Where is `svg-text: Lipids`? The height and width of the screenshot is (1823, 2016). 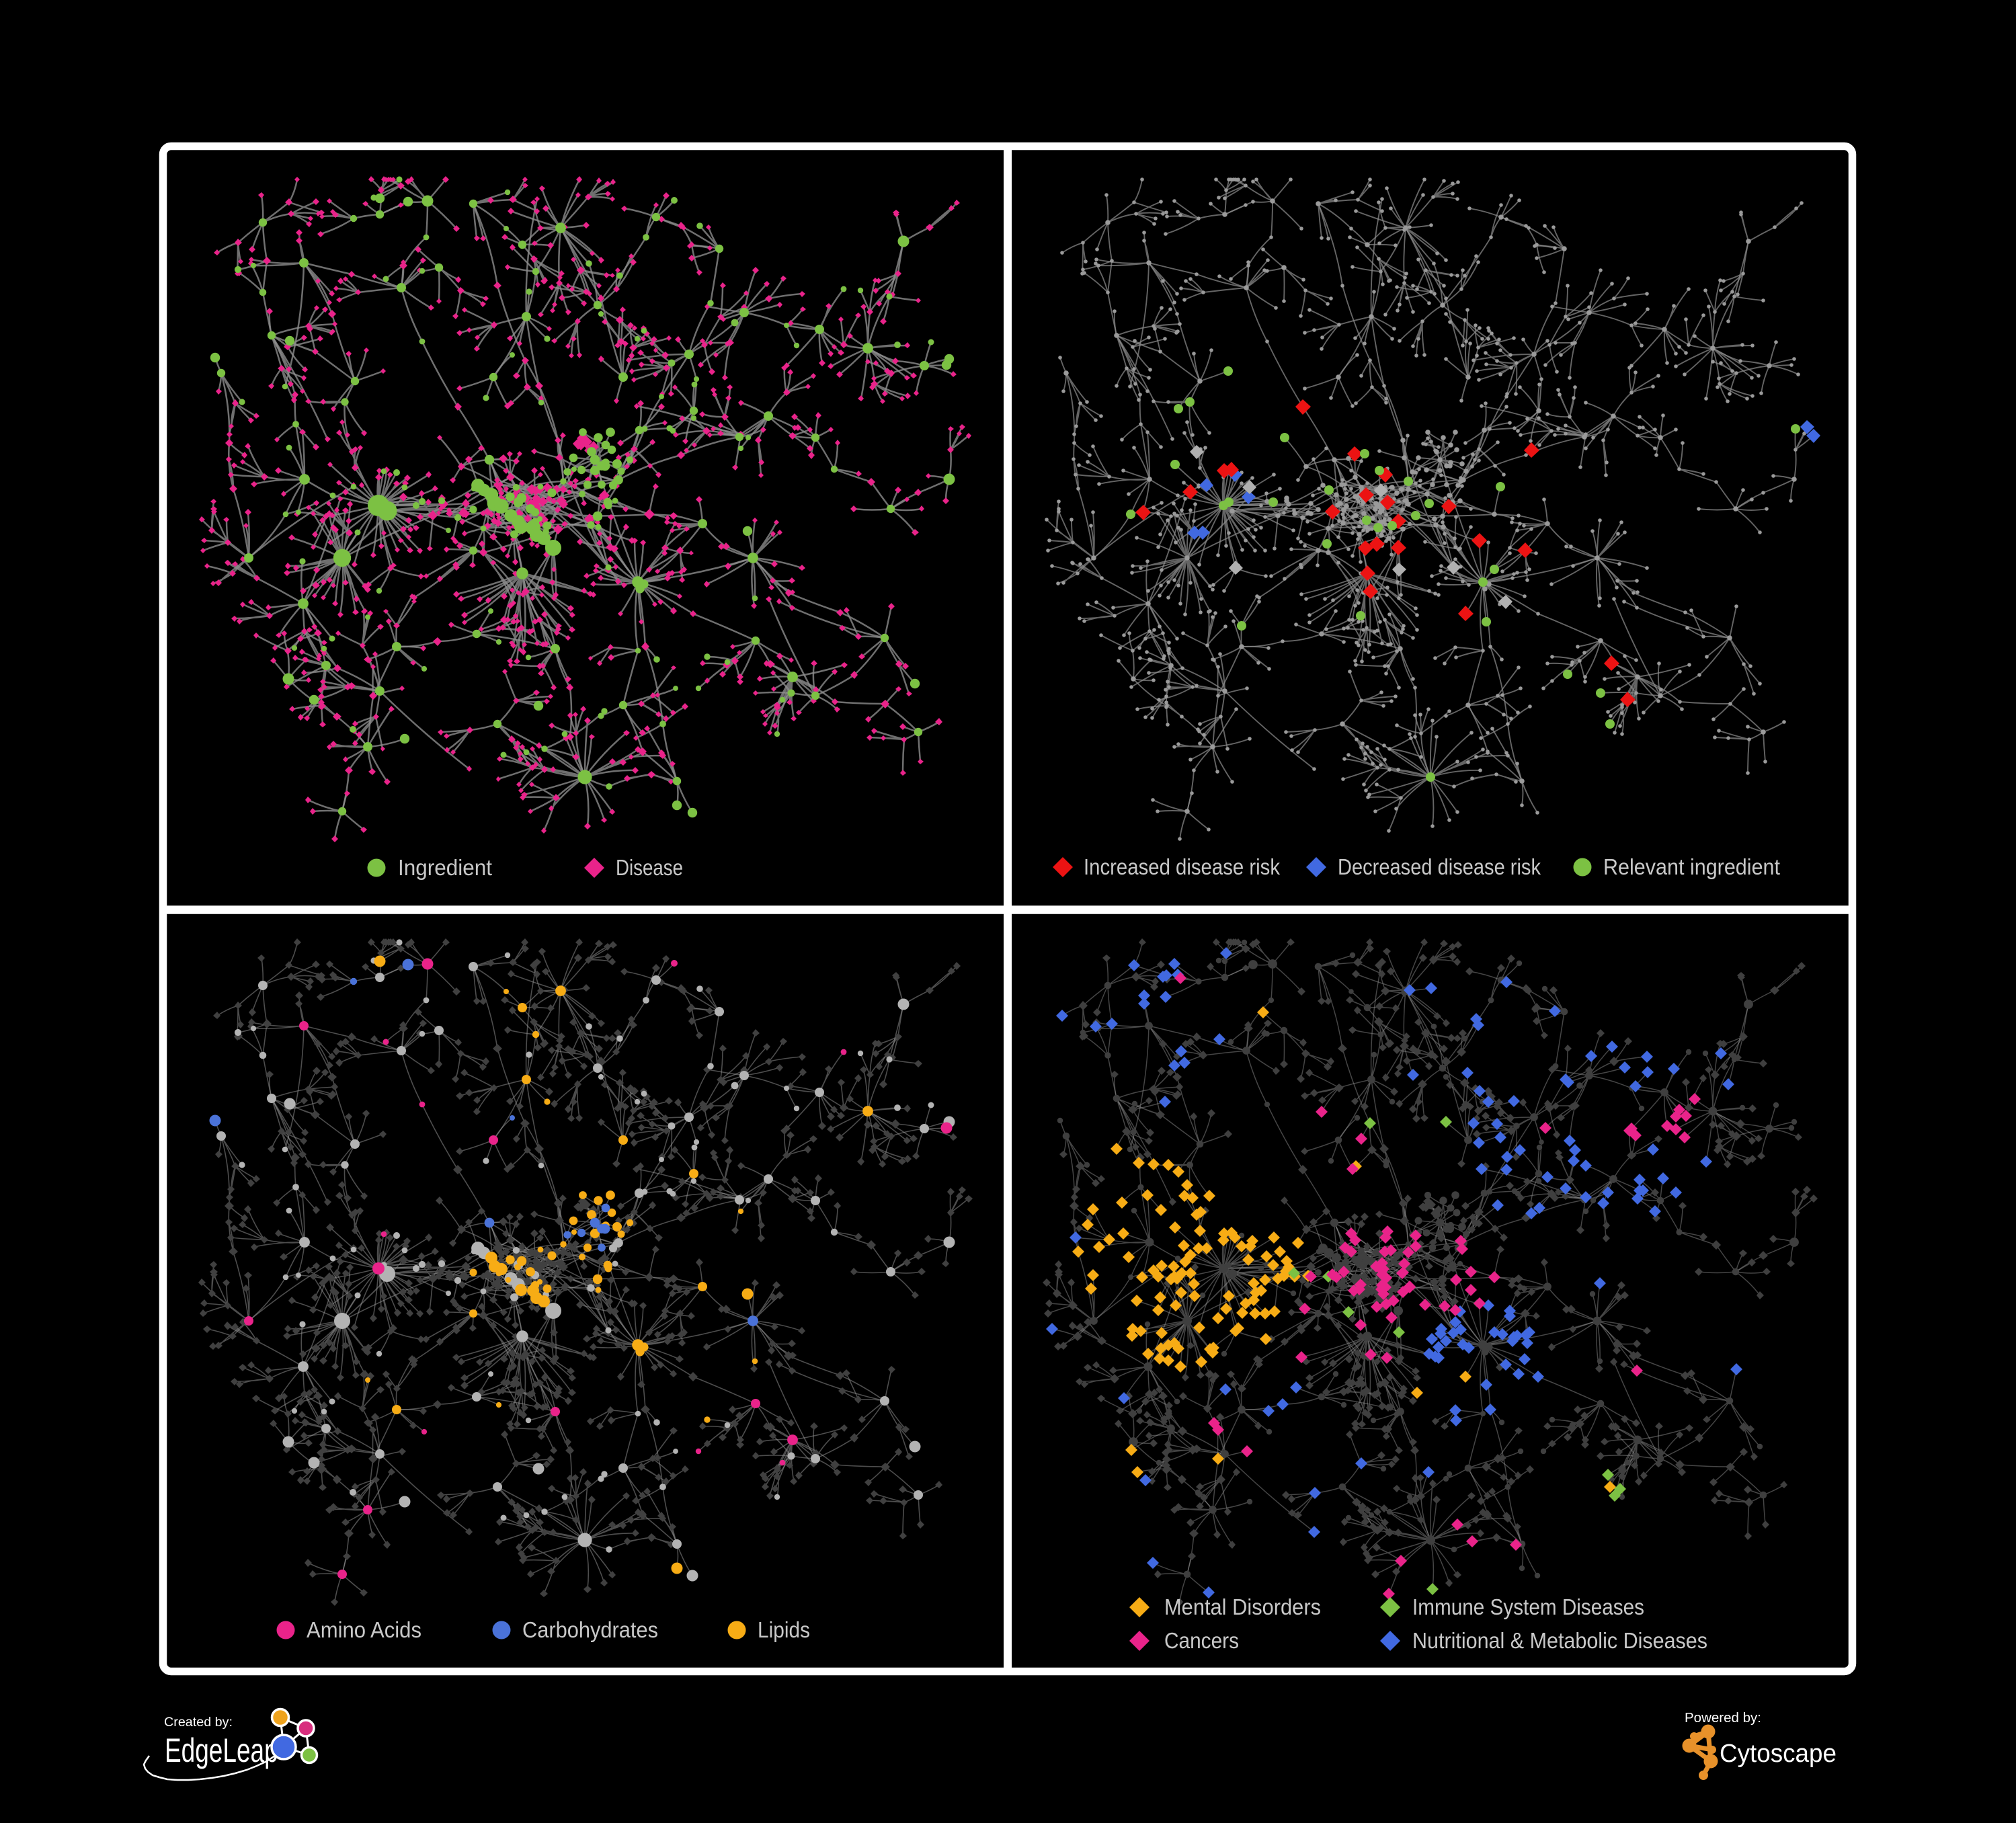
svg-text: Lipids is located at coordinates (784, 1629).